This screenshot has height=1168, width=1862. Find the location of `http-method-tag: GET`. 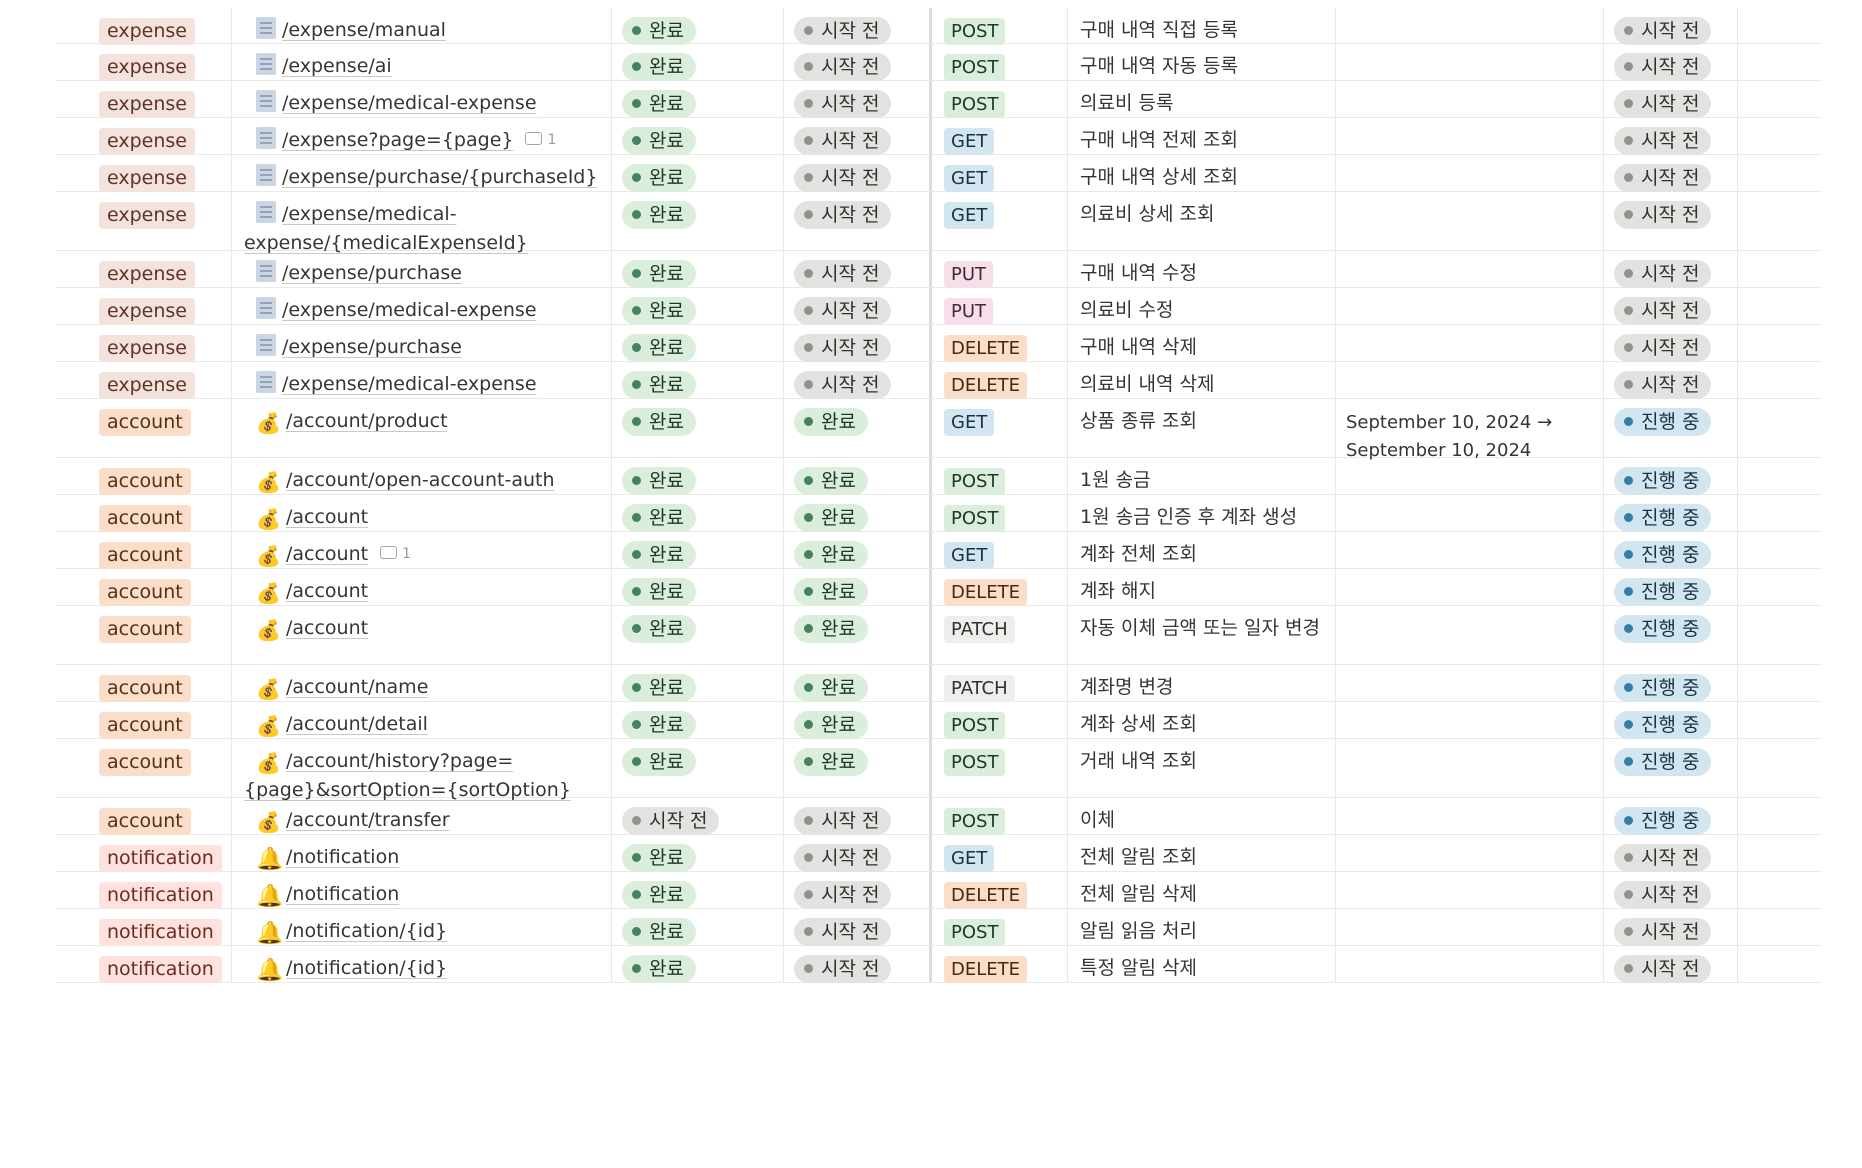

http-method-tag: GET is located at coordinates (969, 141).